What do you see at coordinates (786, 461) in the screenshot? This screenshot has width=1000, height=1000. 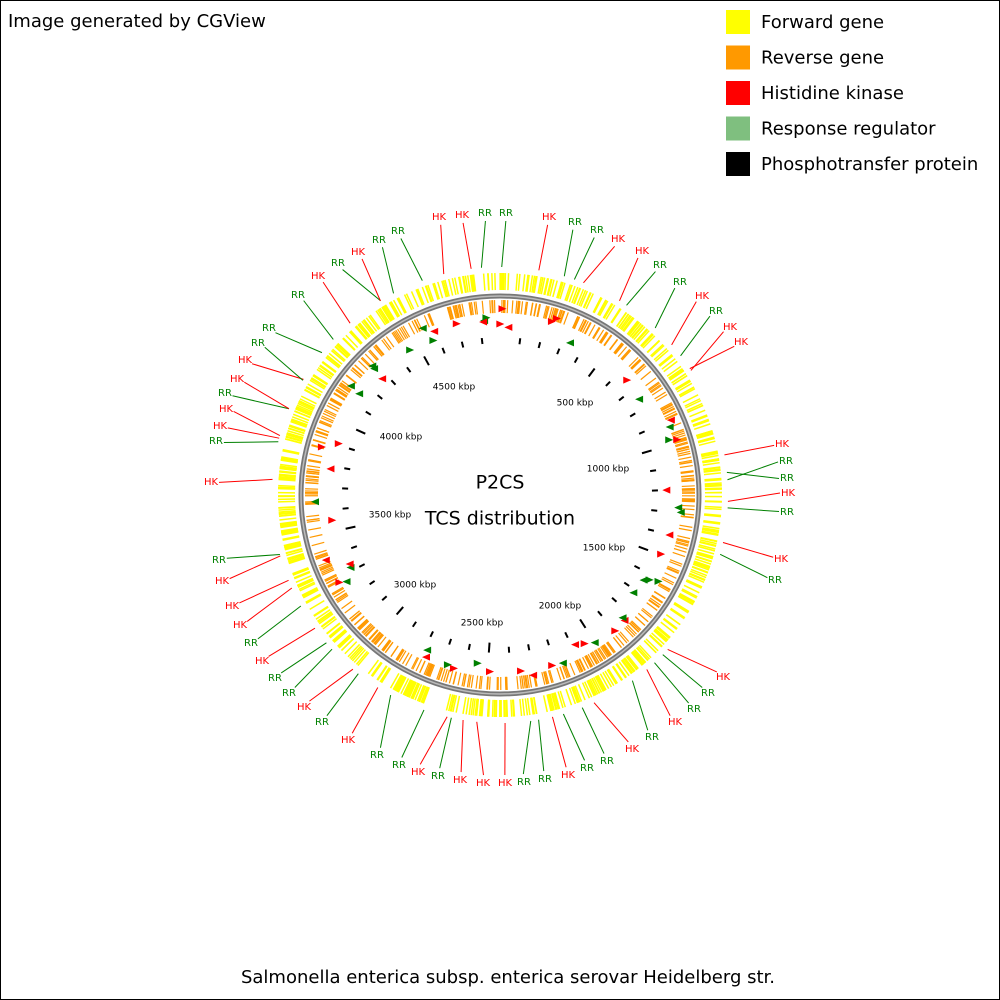 I see `feature-label: RR` at bounding box center [786, 461].